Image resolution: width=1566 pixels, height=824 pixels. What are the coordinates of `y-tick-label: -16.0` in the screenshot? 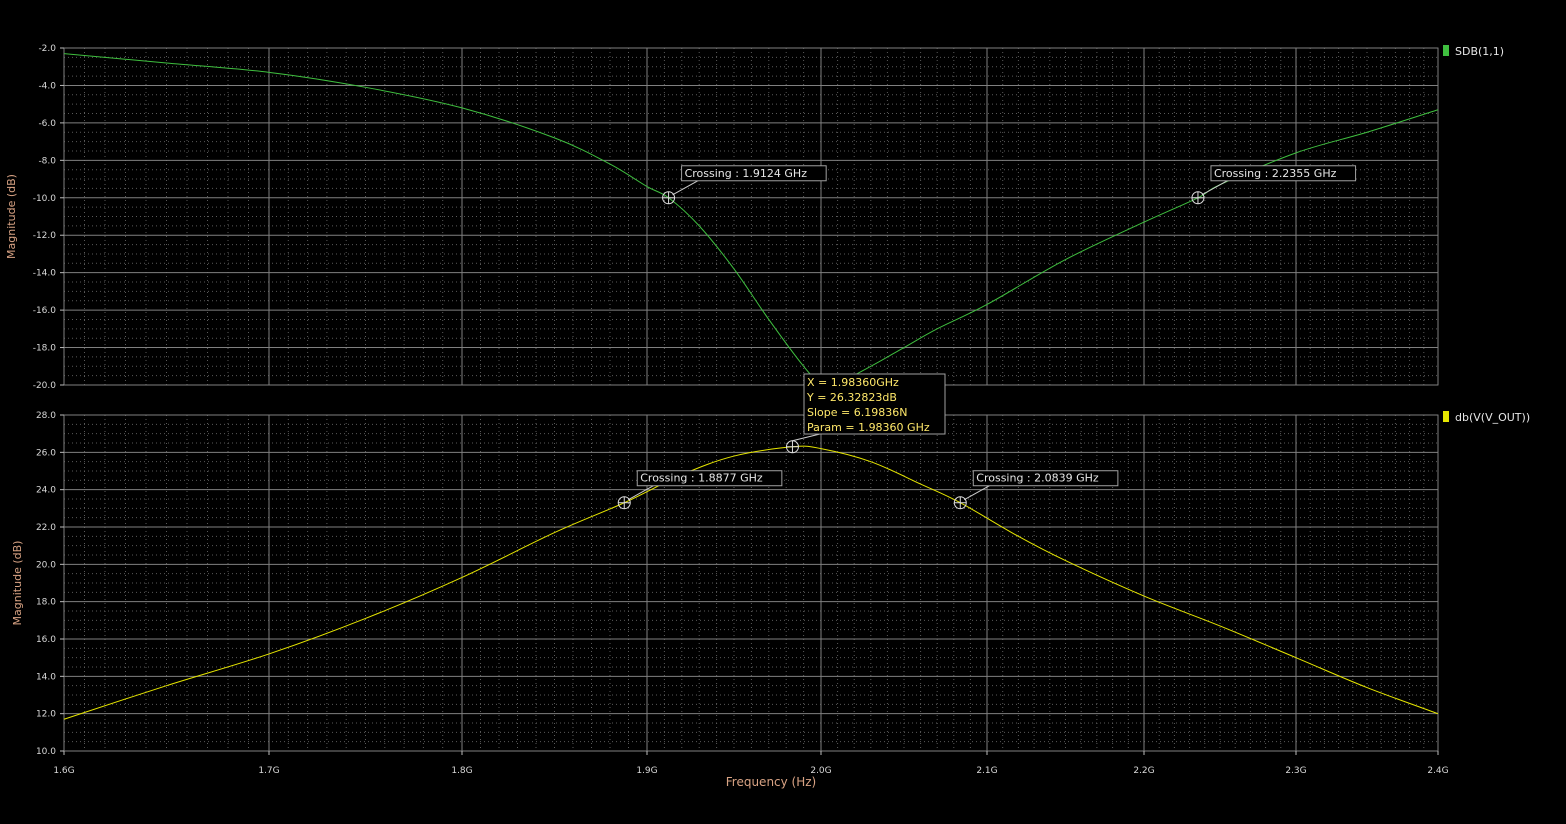 It's located at (45, 311).